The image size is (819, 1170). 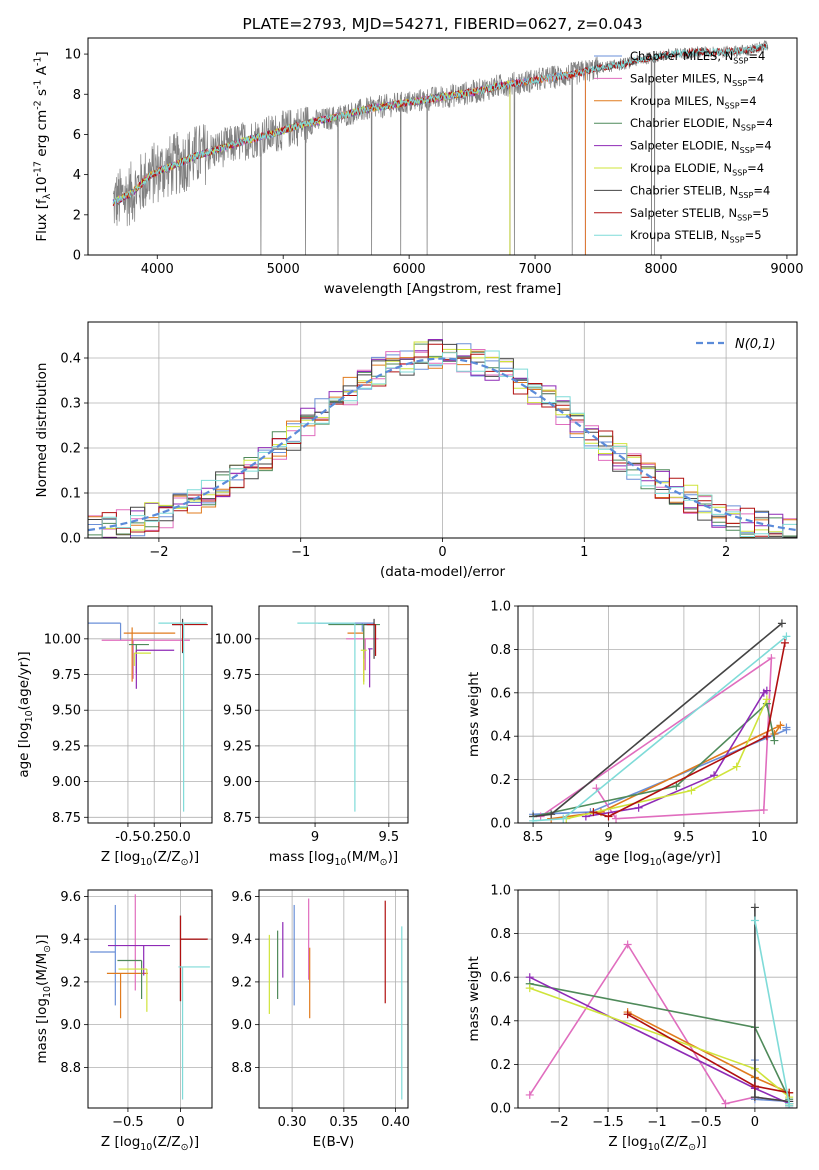 I want to click on y-tick-label: 9.75, so click(x=66, y=675).